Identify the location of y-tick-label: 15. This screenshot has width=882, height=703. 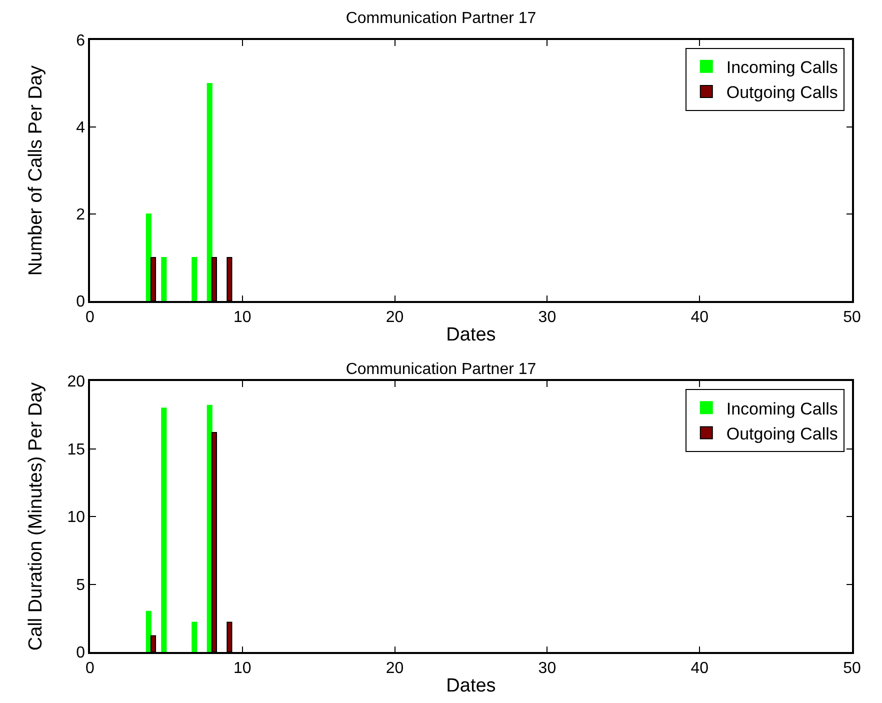
(76, 449).